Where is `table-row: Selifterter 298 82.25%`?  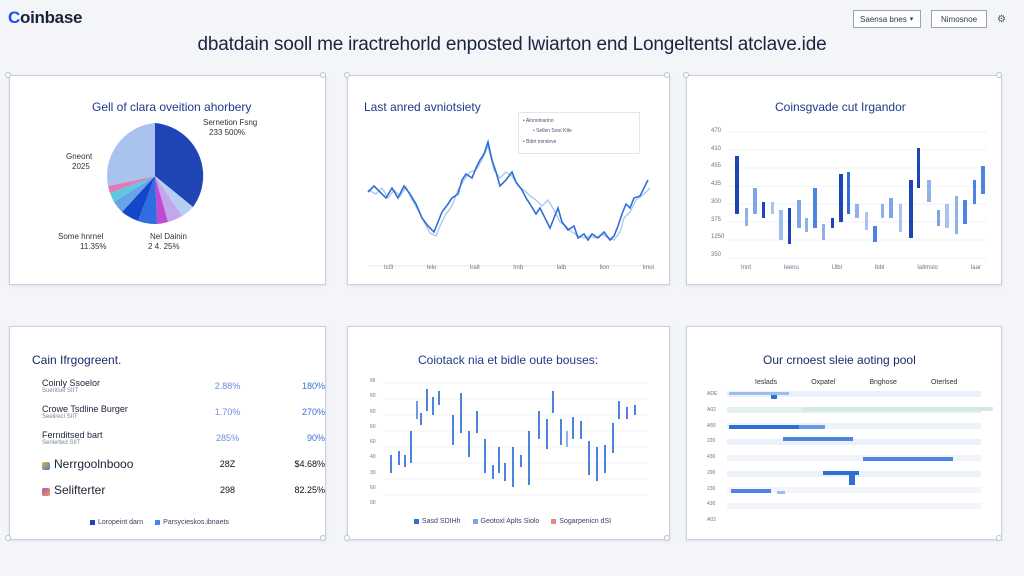 table-row: Selifterter 298 82.25% is located at coordinates (183, 490).